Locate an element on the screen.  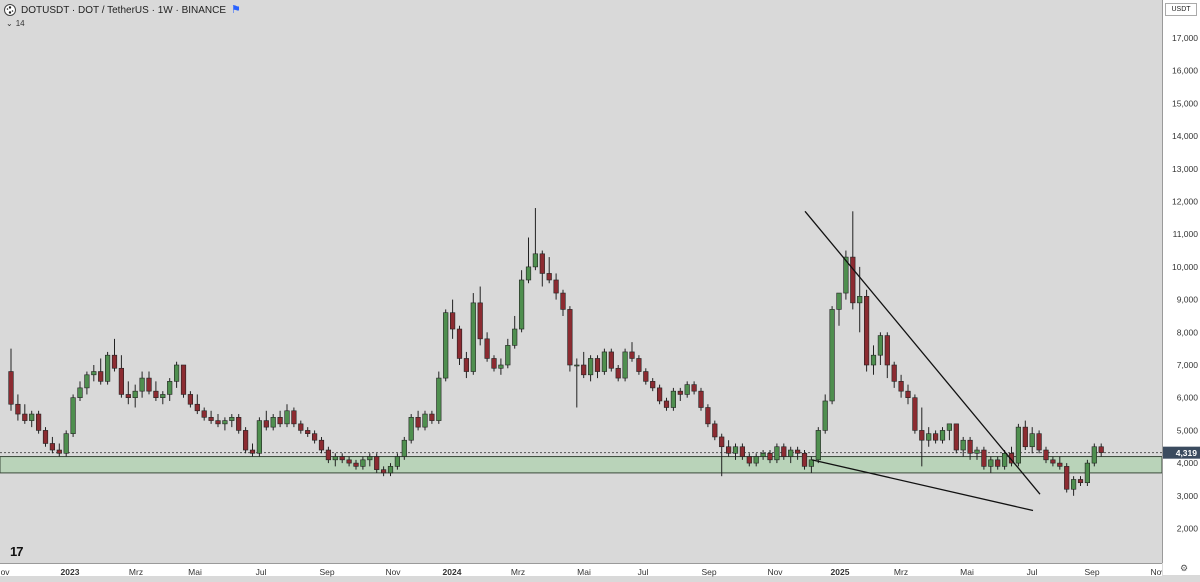
symbol-title: DOTUSDT · DOT / TetherUS · 1W · BINANCE is located at coordinates (124, 10).